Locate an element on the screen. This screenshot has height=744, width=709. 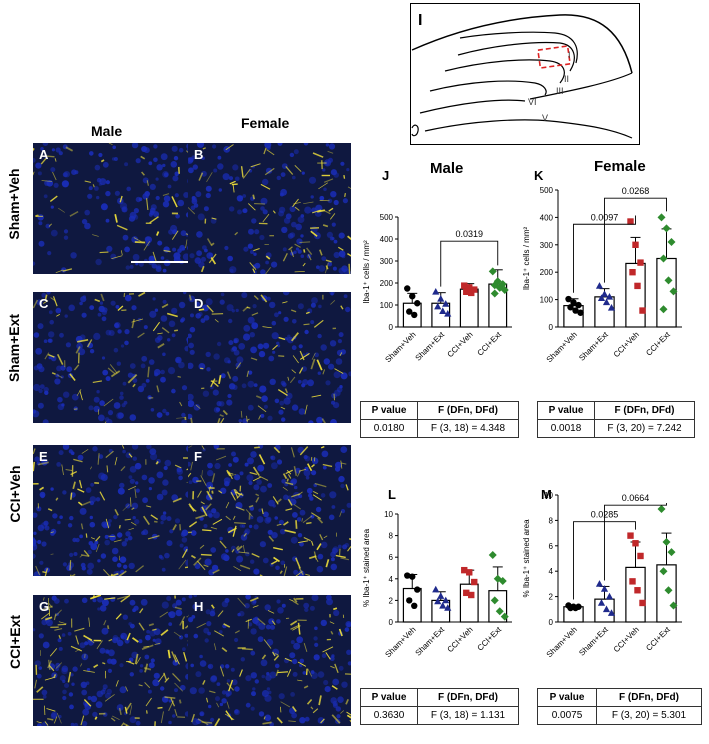
data-point-sham-veh is located at coordinates (568, 299).